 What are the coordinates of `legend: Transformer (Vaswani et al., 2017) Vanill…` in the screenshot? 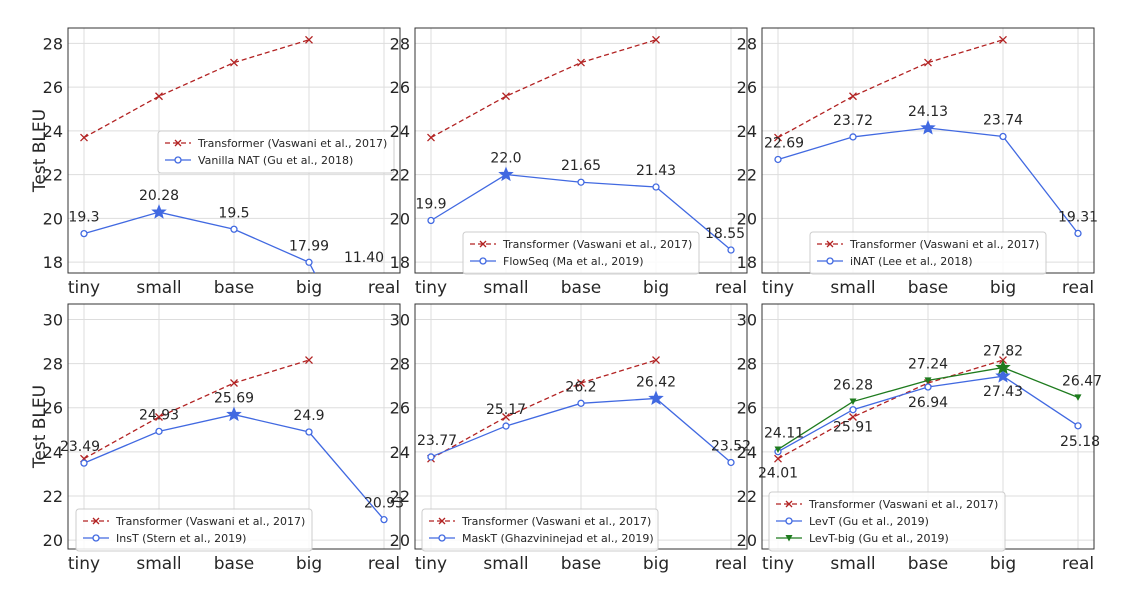 It's located at (276, 152).